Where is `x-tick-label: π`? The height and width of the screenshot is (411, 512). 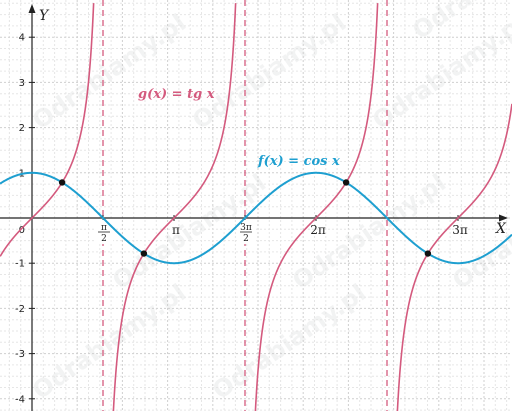
x-tick-label: π is located at coordinates (176, 230).